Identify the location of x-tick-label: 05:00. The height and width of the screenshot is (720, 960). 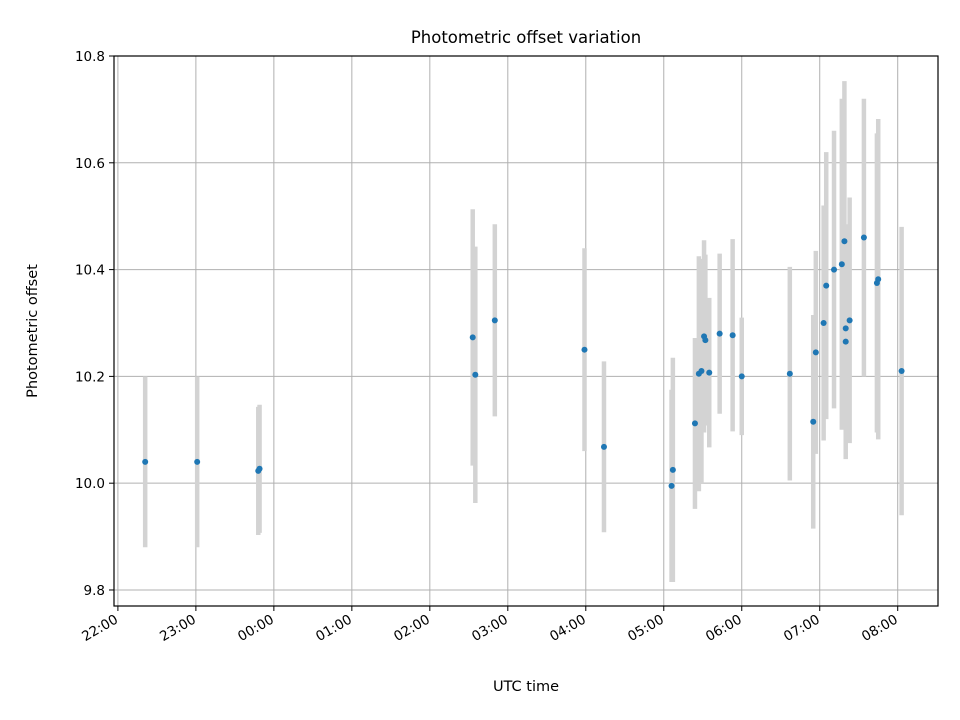
(646, 628).